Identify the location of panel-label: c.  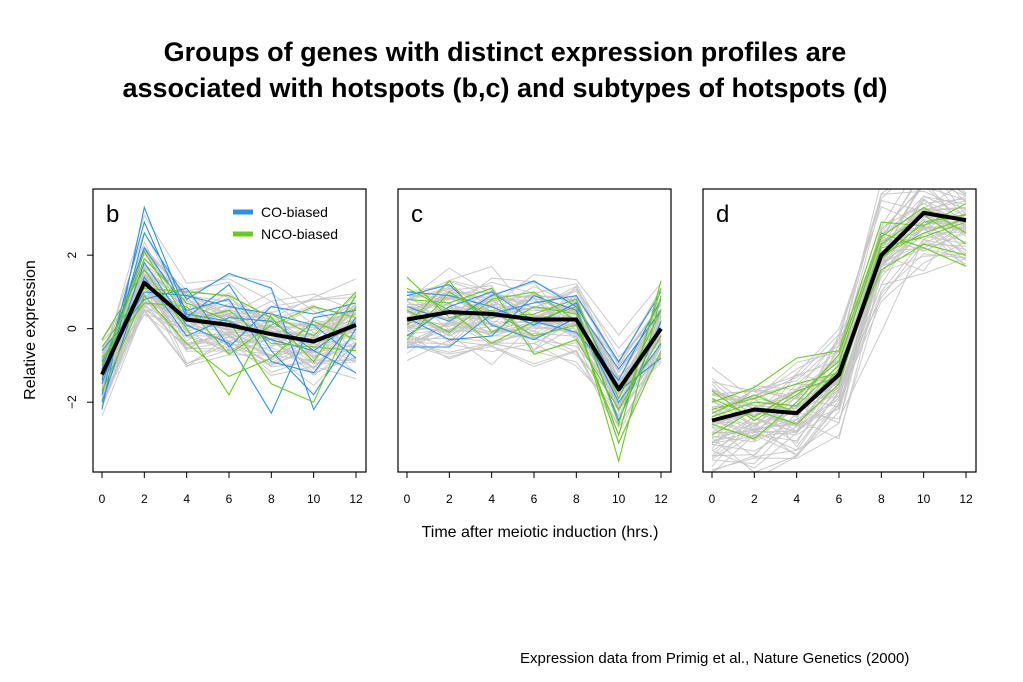
(417, 214).